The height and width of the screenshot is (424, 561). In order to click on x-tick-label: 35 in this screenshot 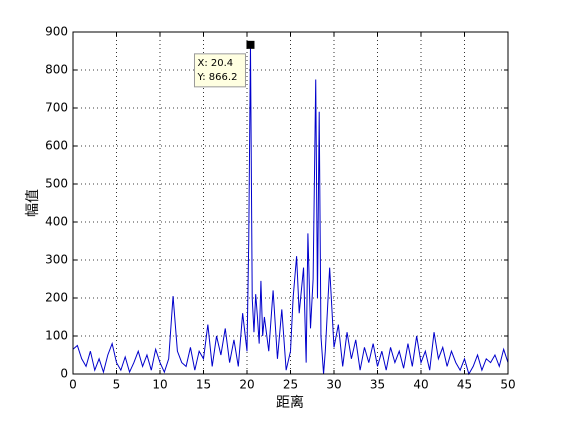, I will do `click(377, 385)`.